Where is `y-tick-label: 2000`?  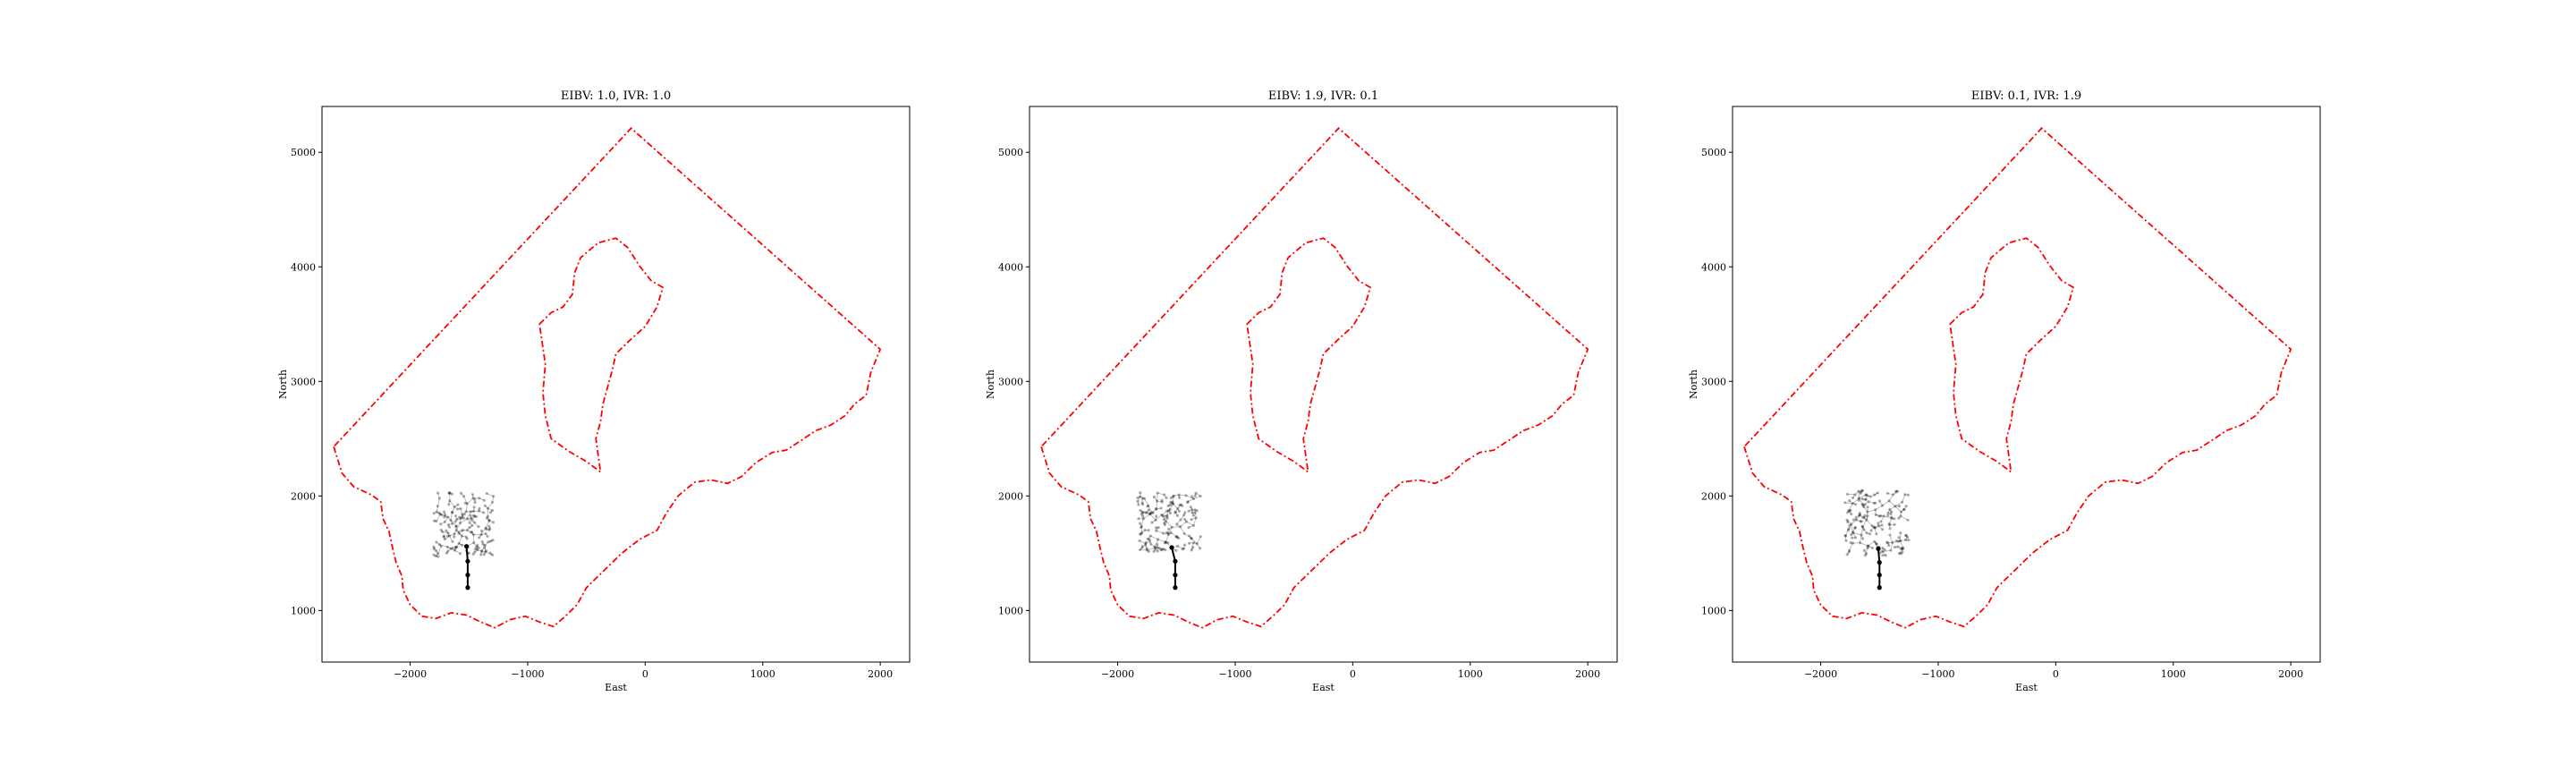
y-tick-label: 2000 is located at coordinates (1713, 496).